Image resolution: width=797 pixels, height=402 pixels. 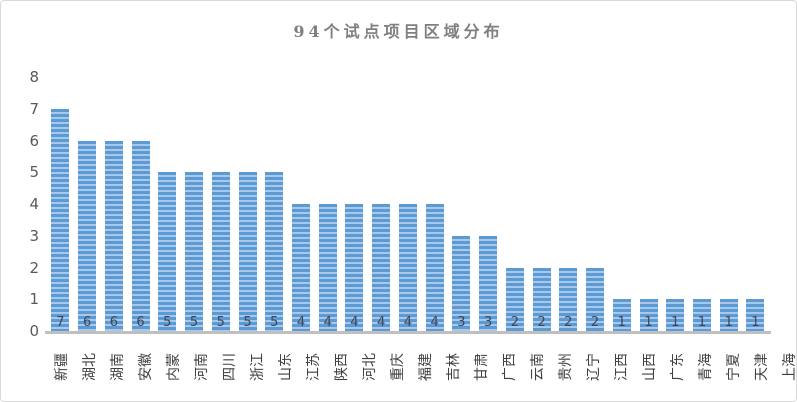 What do you see at coordinates (60, 322) in the screenshot?
I see `bar-value-label: 7` at bounding box center [60, 322].